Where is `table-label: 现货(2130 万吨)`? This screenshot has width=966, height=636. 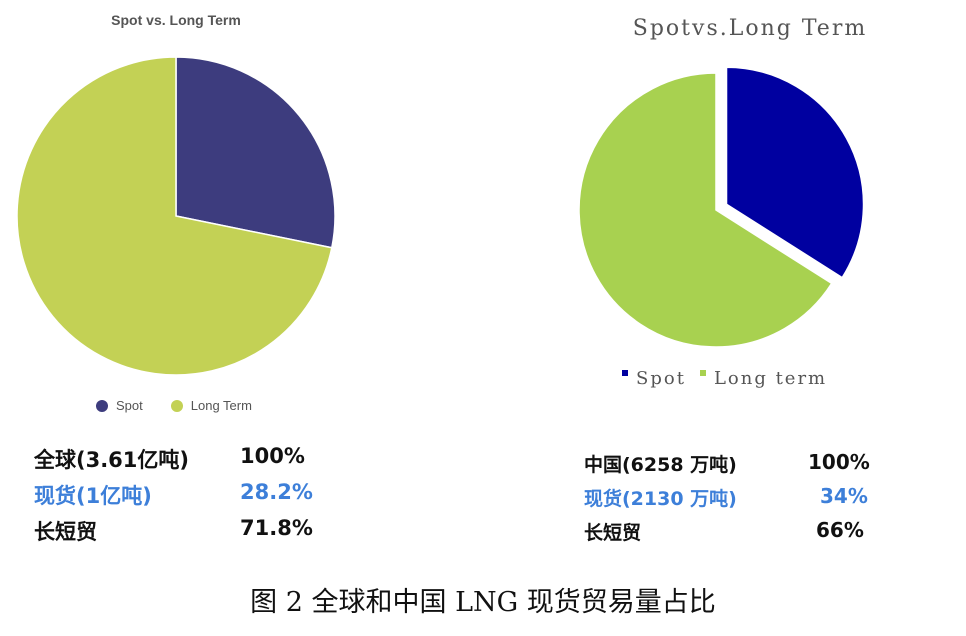 table-label: 现货(2130 万吨) is located at coordinates (660, 499).